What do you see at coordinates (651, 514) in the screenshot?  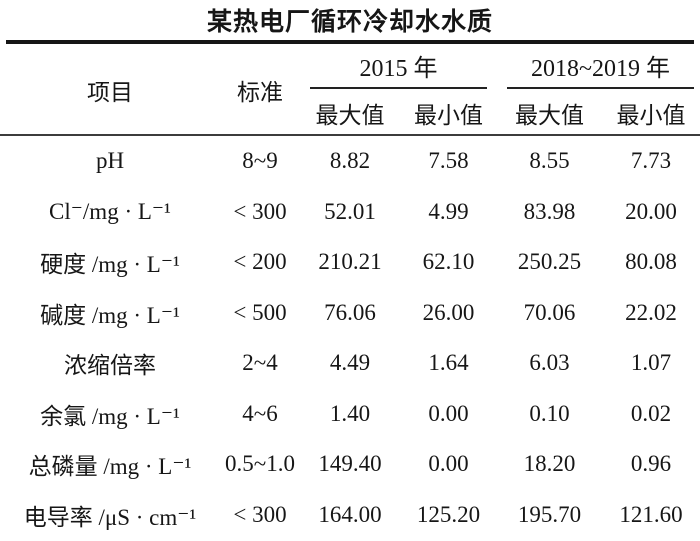 I see `cell-2018-min: 121.60` at bounding box center [651, 514].